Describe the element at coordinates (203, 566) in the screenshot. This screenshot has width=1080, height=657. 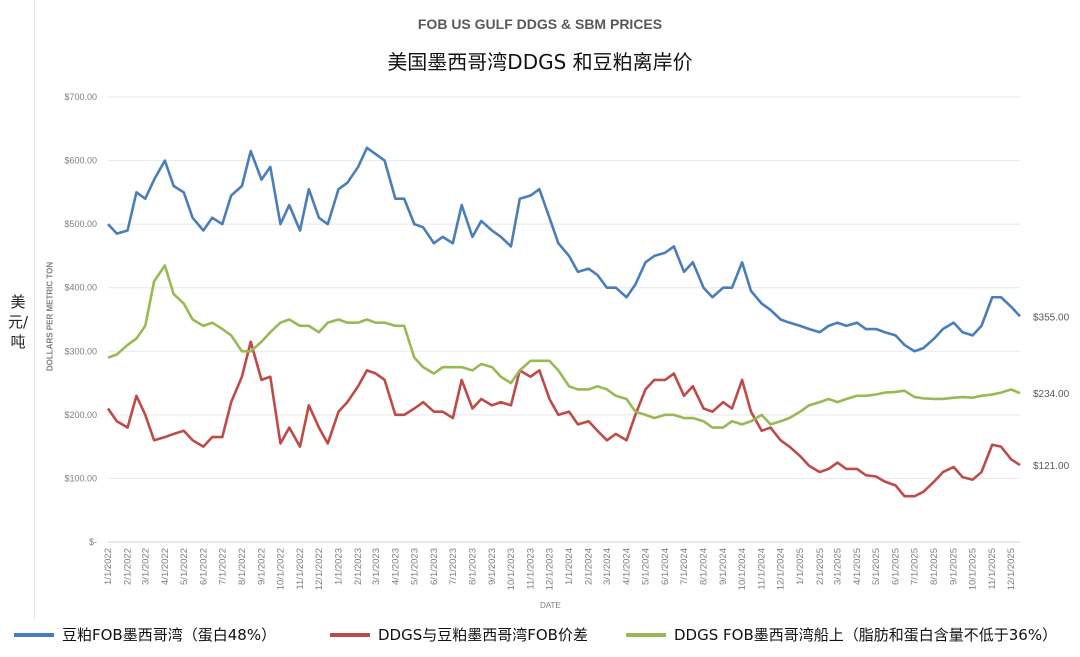
I see `x-tick-label: 6/1/2022` at that location.